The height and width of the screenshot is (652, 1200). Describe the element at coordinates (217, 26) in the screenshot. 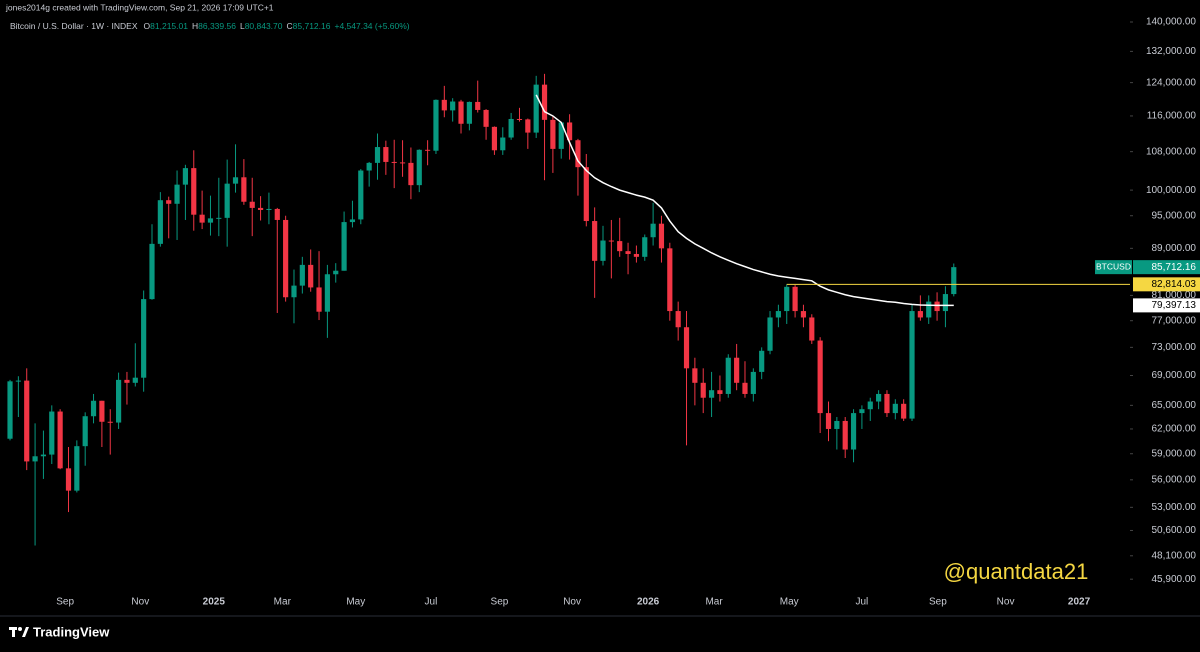

I see `legend-value: 86,339.56` at that location.